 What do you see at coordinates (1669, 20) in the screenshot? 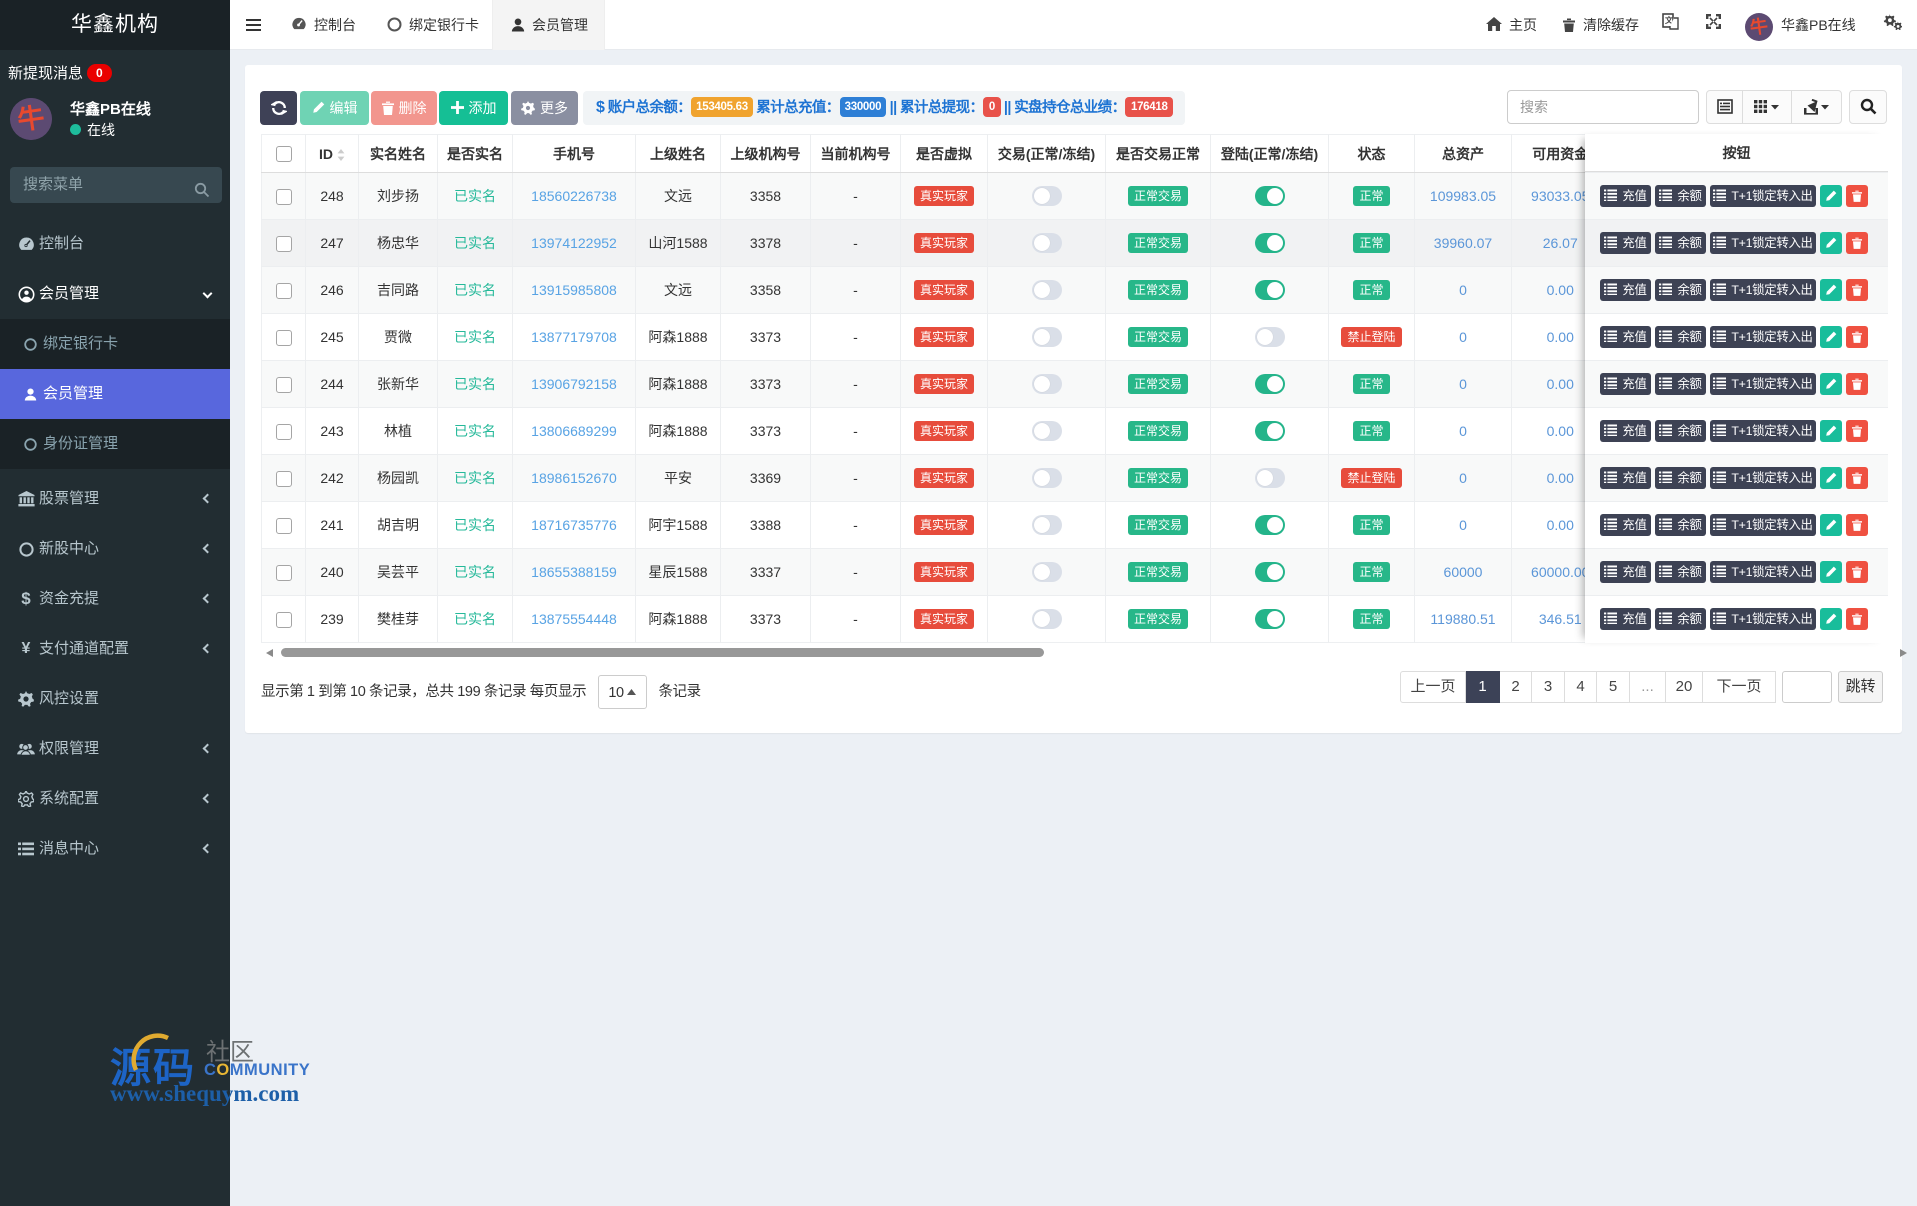
I see `svg-text: 文` at bounding box center [1669, 20].